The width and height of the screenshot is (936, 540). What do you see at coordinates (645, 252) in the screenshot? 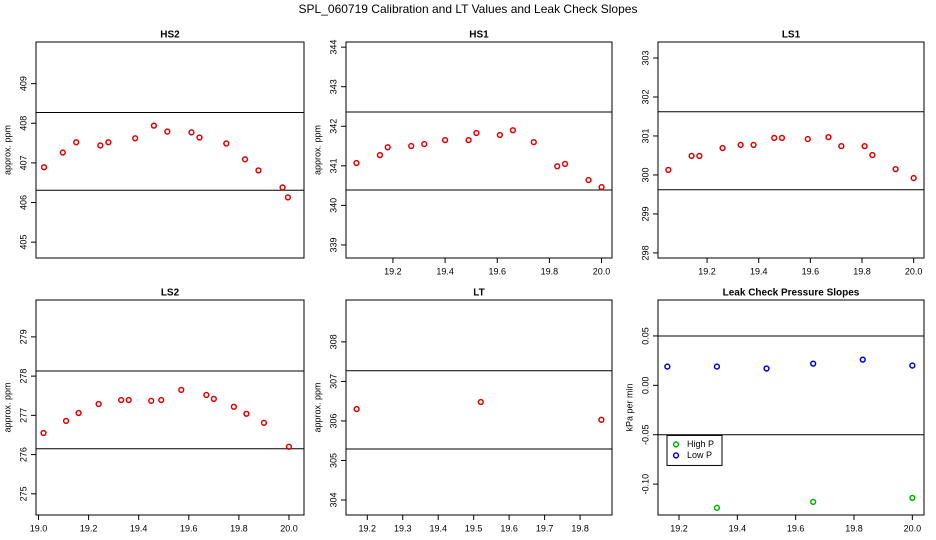
I see `y-tick-label: 298` at bounding box center [645, 252].